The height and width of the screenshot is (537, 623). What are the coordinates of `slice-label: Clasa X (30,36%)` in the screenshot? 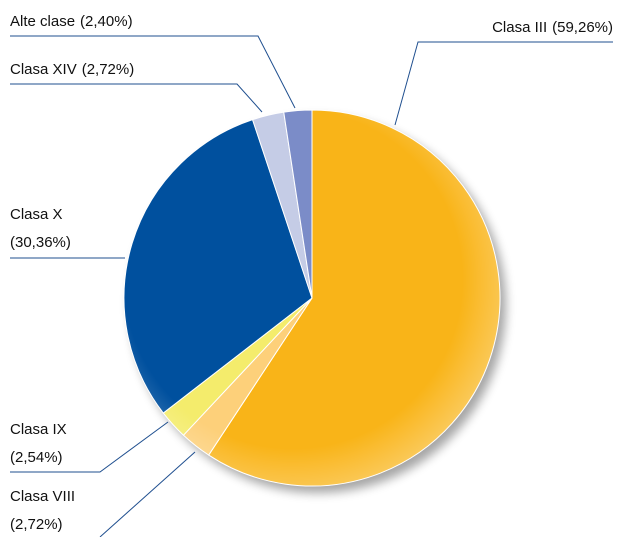 It's located at (40, 228).